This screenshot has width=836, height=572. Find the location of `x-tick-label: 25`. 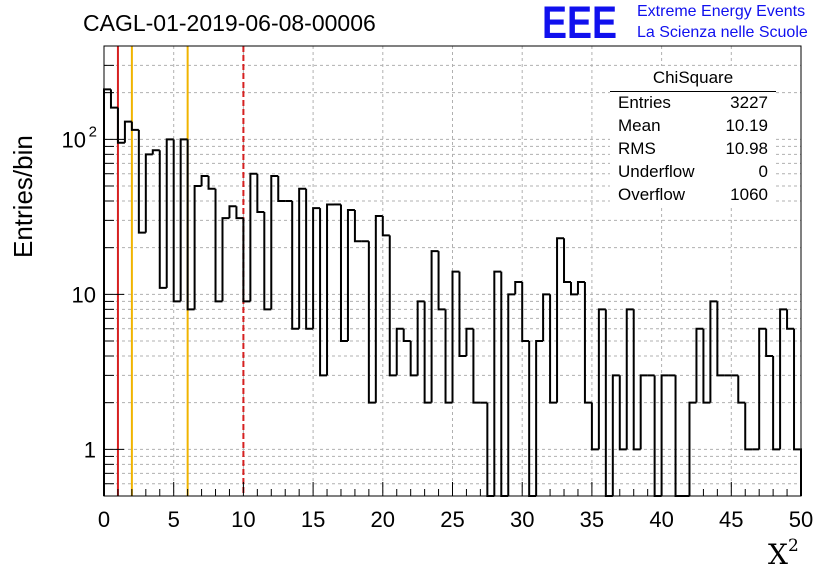

x-tick-label: 25 is located at coordinates (452, 519).